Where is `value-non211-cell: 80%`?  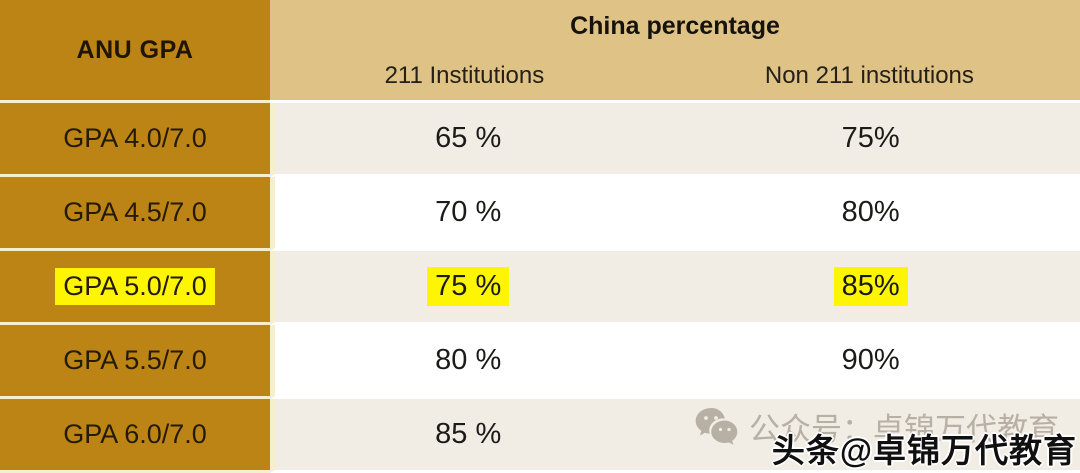
value-non211-cell: 80% is located at coordinates (870, 212).